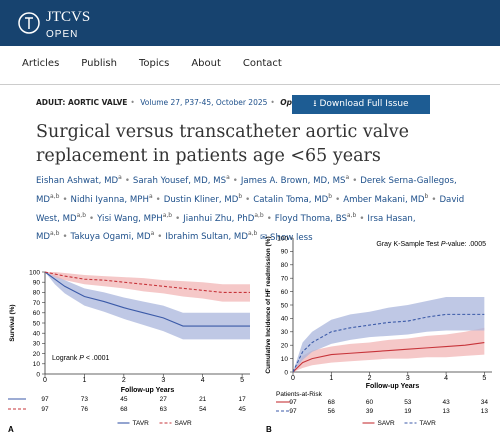  I want to click on y-tick-label: 40, so click(285, 319).